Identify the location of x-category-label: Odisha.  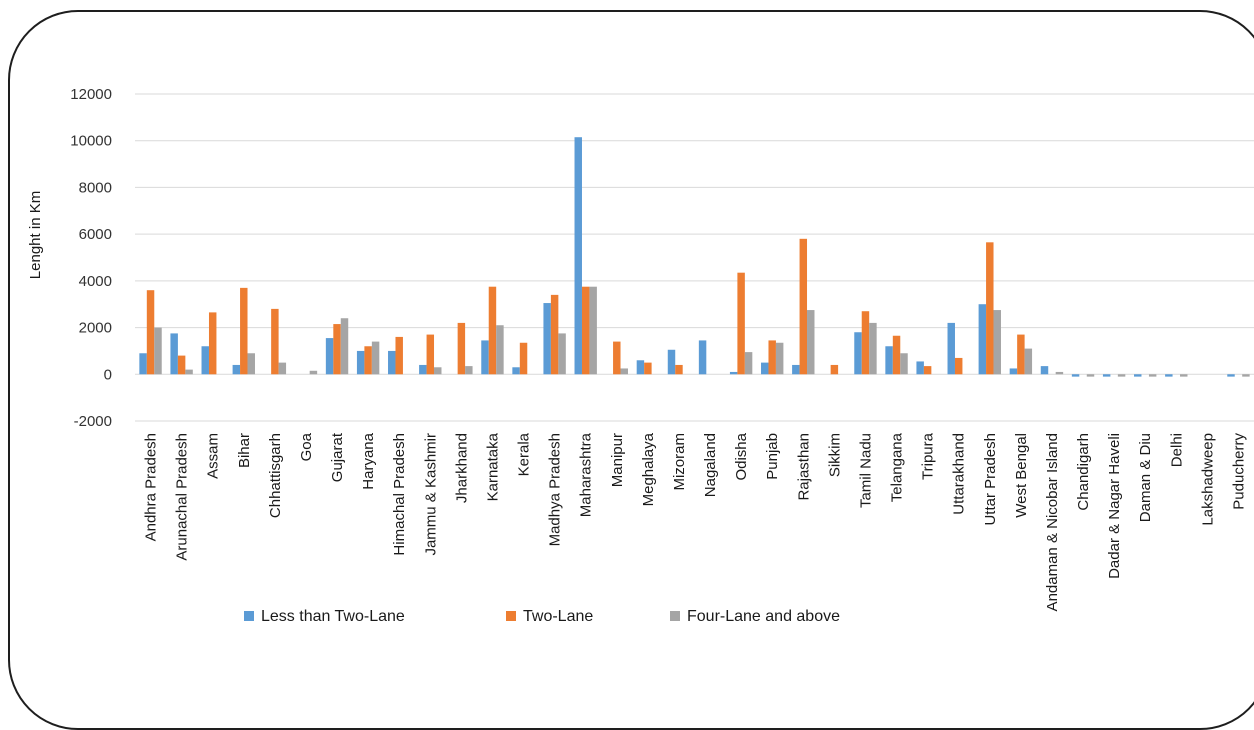
(741, 456).